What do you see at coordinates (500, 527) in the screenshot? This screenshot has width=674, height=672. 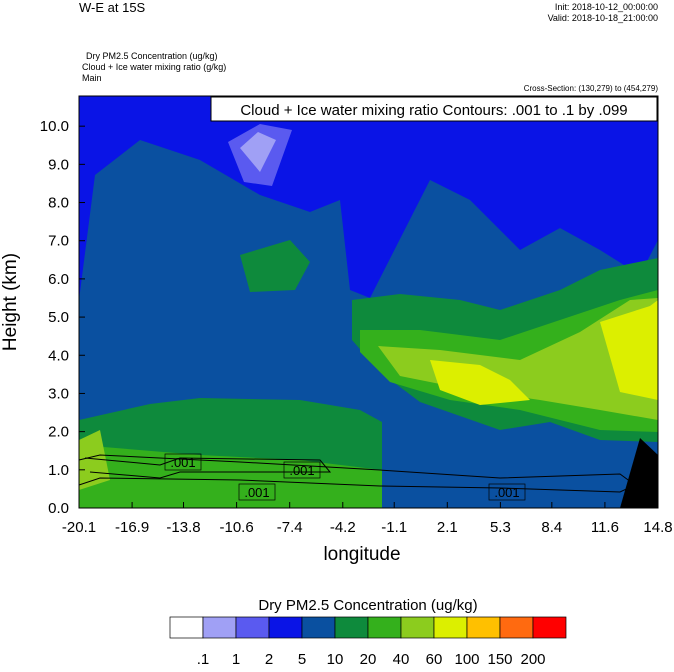 I see `x-tick-label: 5.3` at bounding box center [500, 527].